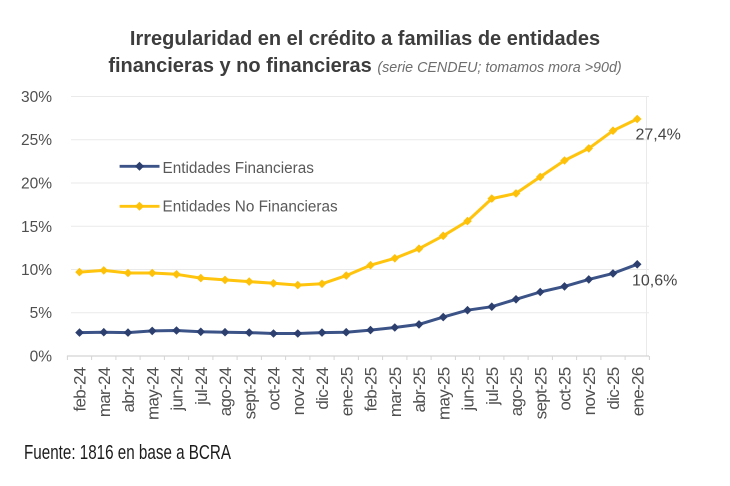  Describe the element at coordinates (36, 140) in the screenshot. I see `svg-text: 25%` at that location.